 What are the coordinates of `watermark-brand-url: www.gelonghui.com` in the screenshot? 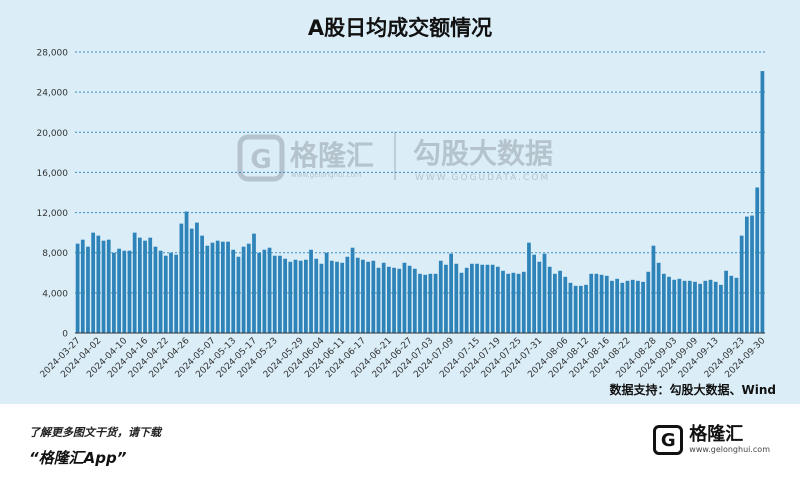 It's located at (326, 175).